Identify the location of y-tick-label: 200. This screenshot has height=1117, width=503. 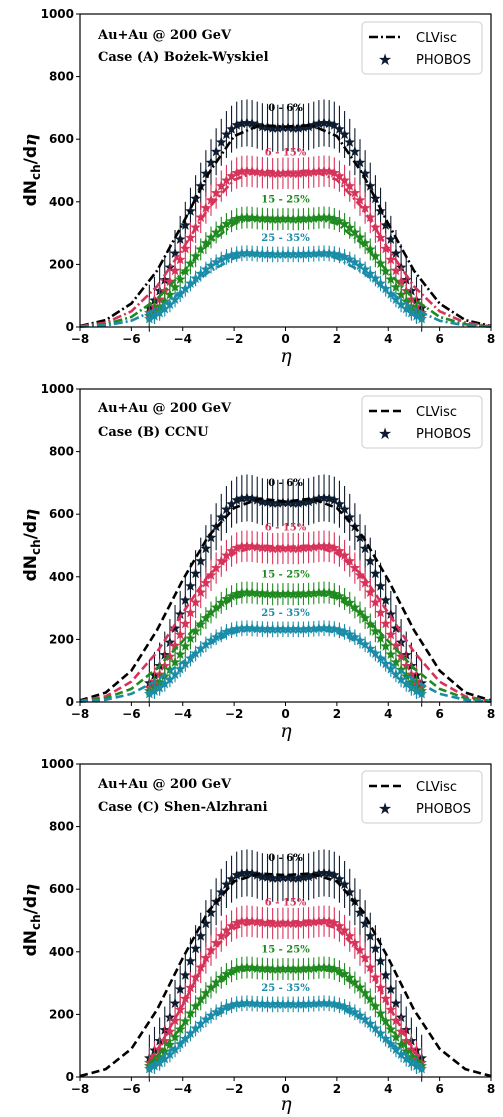
(61, 639).